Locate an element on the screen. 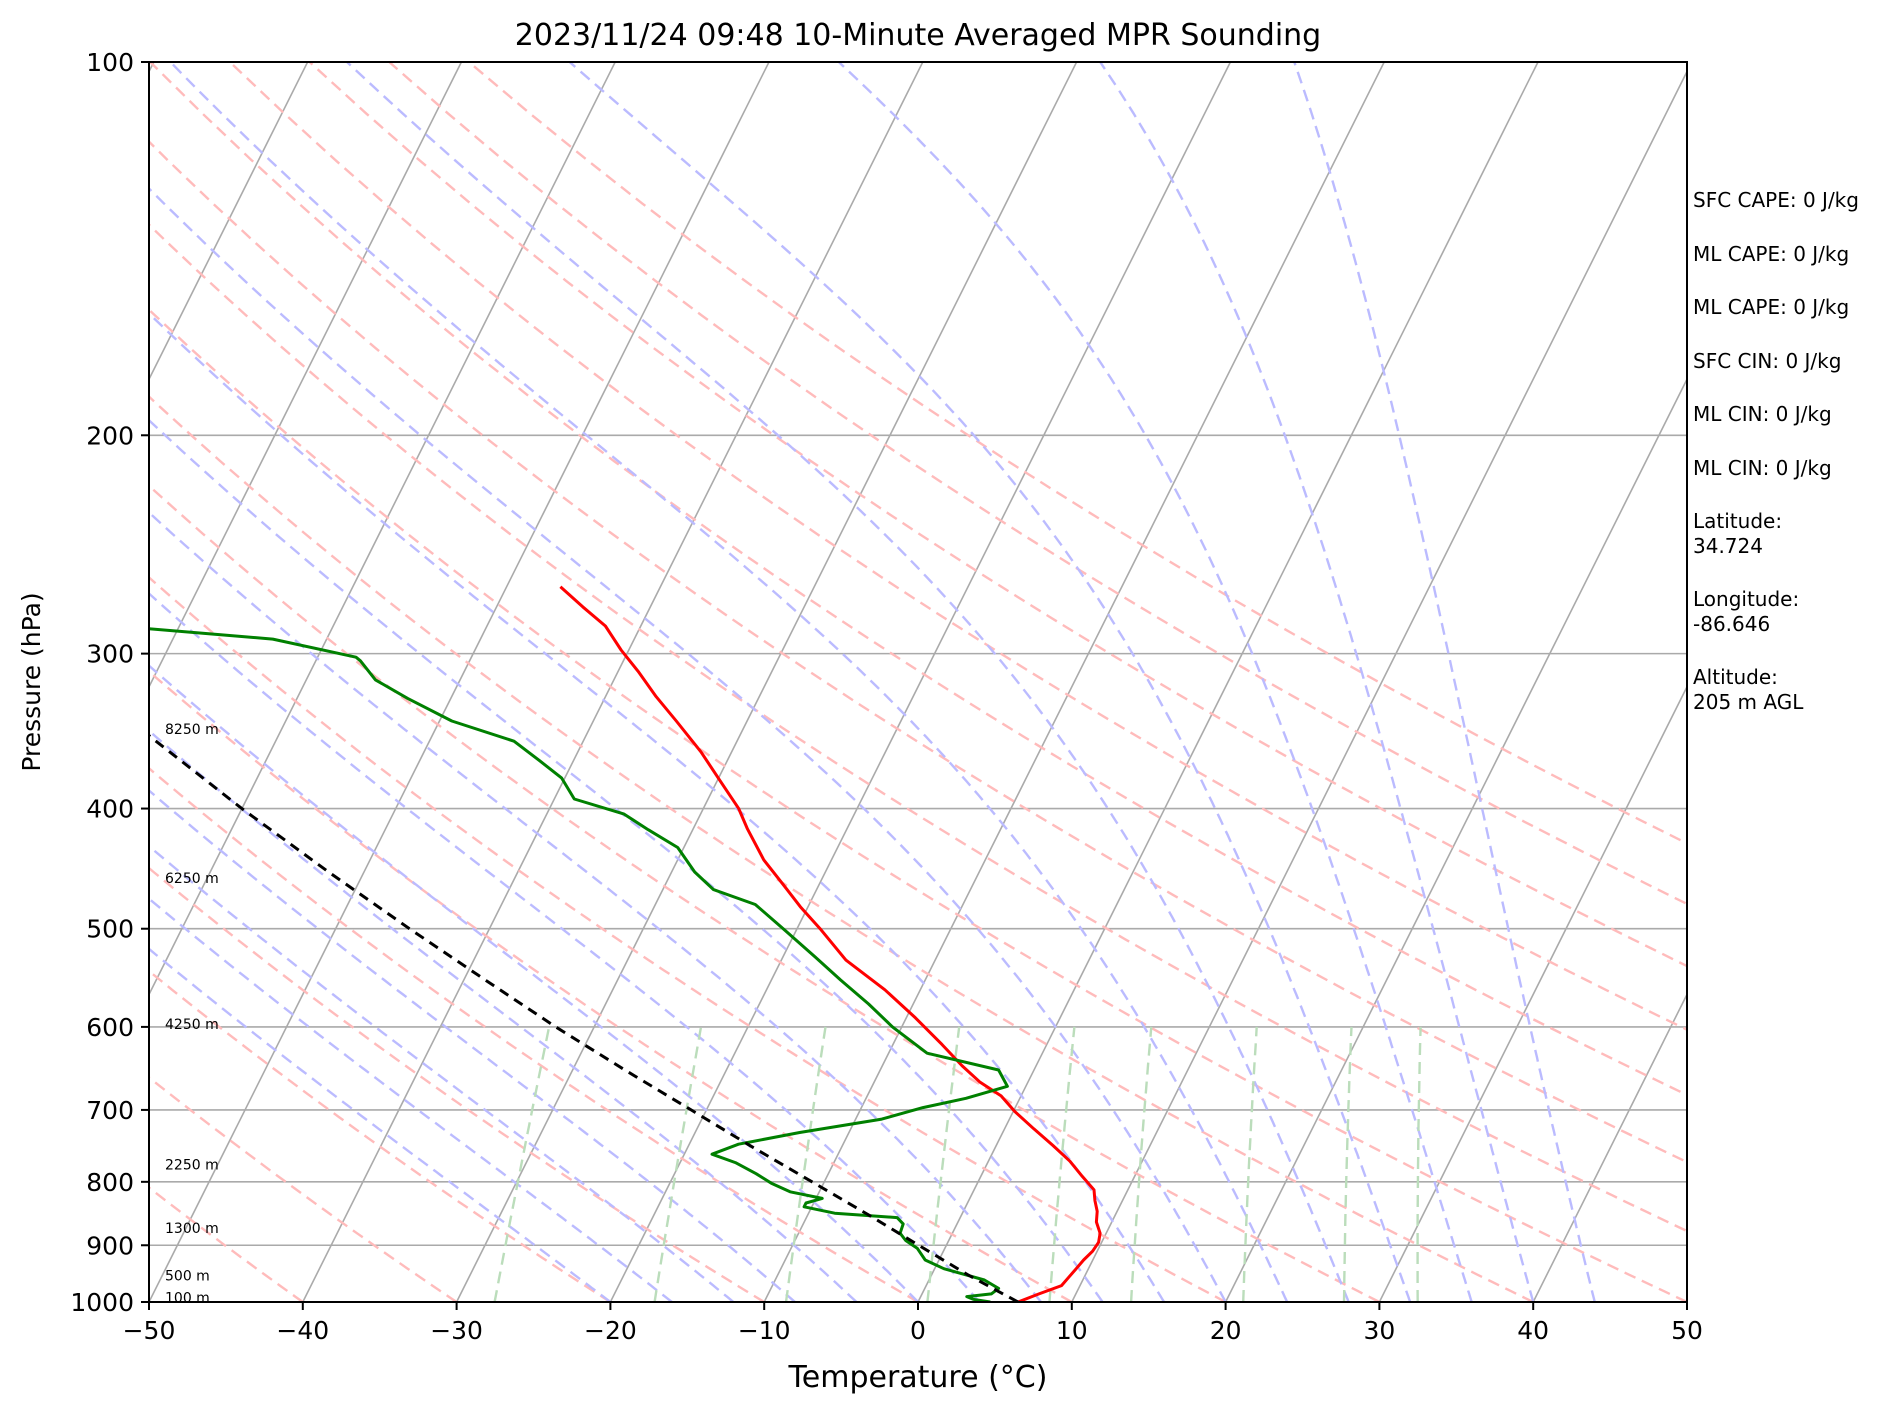 The image size is (1893, 1406). x-tick-label: 0 is located at coordinates (918, 1330).